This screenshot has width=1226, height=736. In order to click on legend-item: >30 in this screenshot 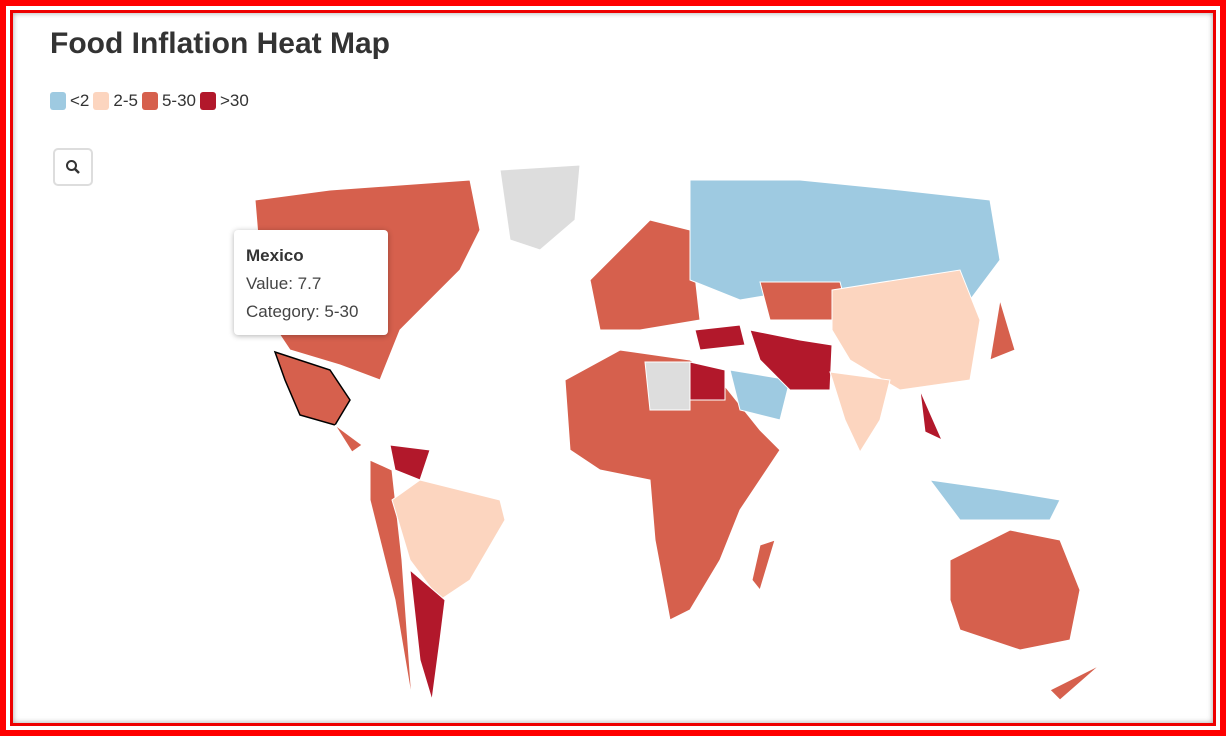, I will do `click(224, 101)`.